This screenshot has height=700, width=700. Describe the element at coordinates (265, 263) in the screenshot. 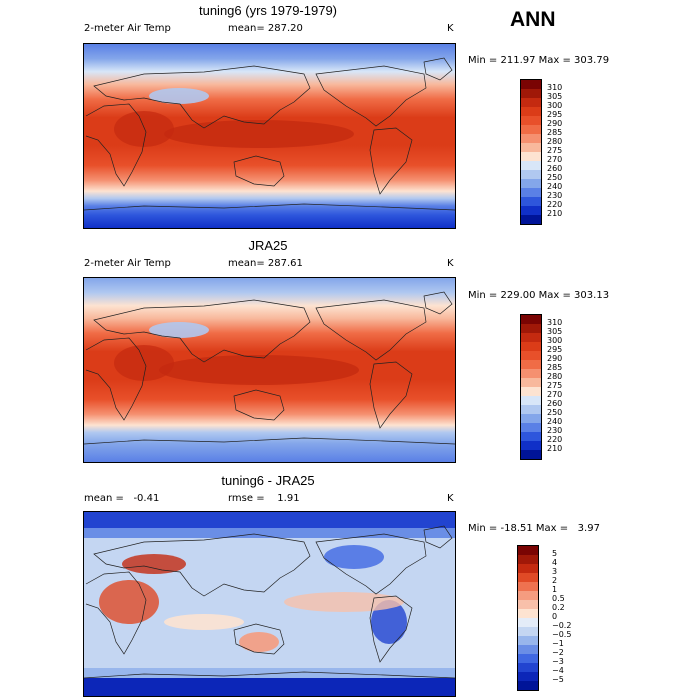

I see `panel2-mean: mean= 287.61` at that location.